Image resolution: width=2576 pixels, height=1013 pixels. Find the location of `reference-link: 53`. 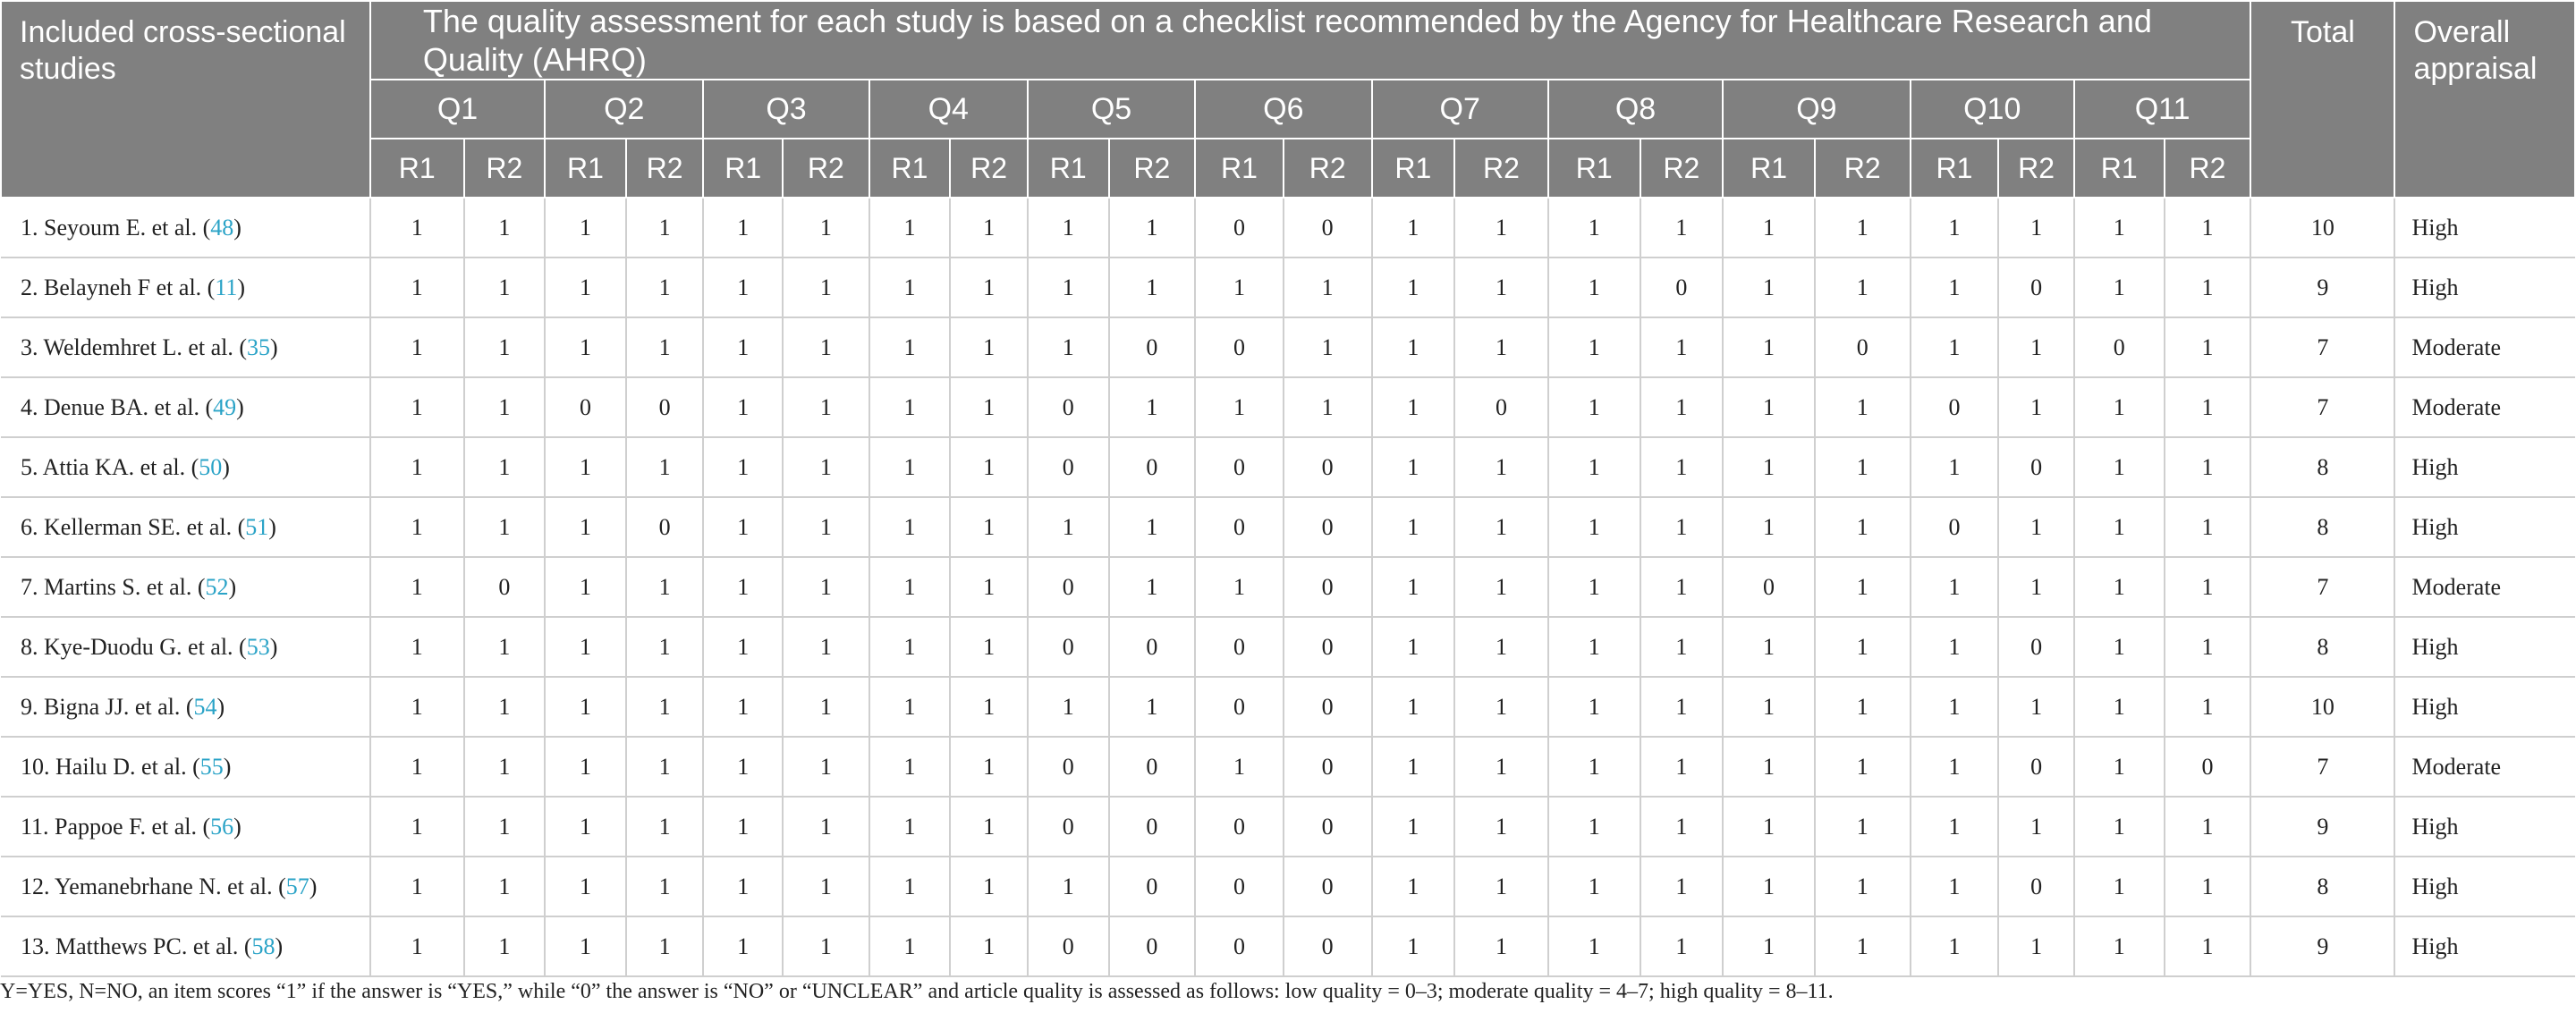

reference-link: 53 is located at coordinates (258, 646).